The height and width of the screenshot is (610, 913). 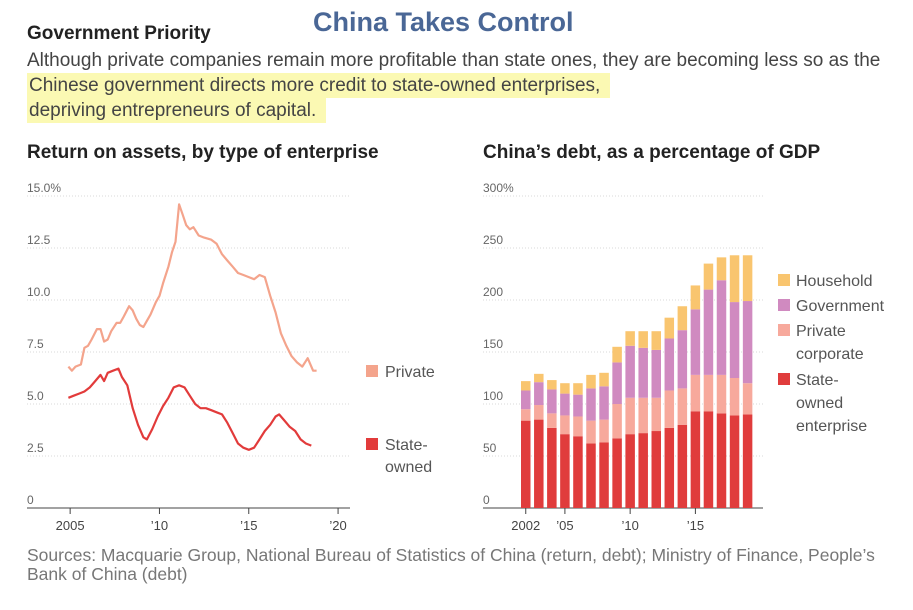 What do you see at coordinates (830, 354) in the screenshot?
I see `debt-legend-label: corporate` at bounding box center [830, 354].